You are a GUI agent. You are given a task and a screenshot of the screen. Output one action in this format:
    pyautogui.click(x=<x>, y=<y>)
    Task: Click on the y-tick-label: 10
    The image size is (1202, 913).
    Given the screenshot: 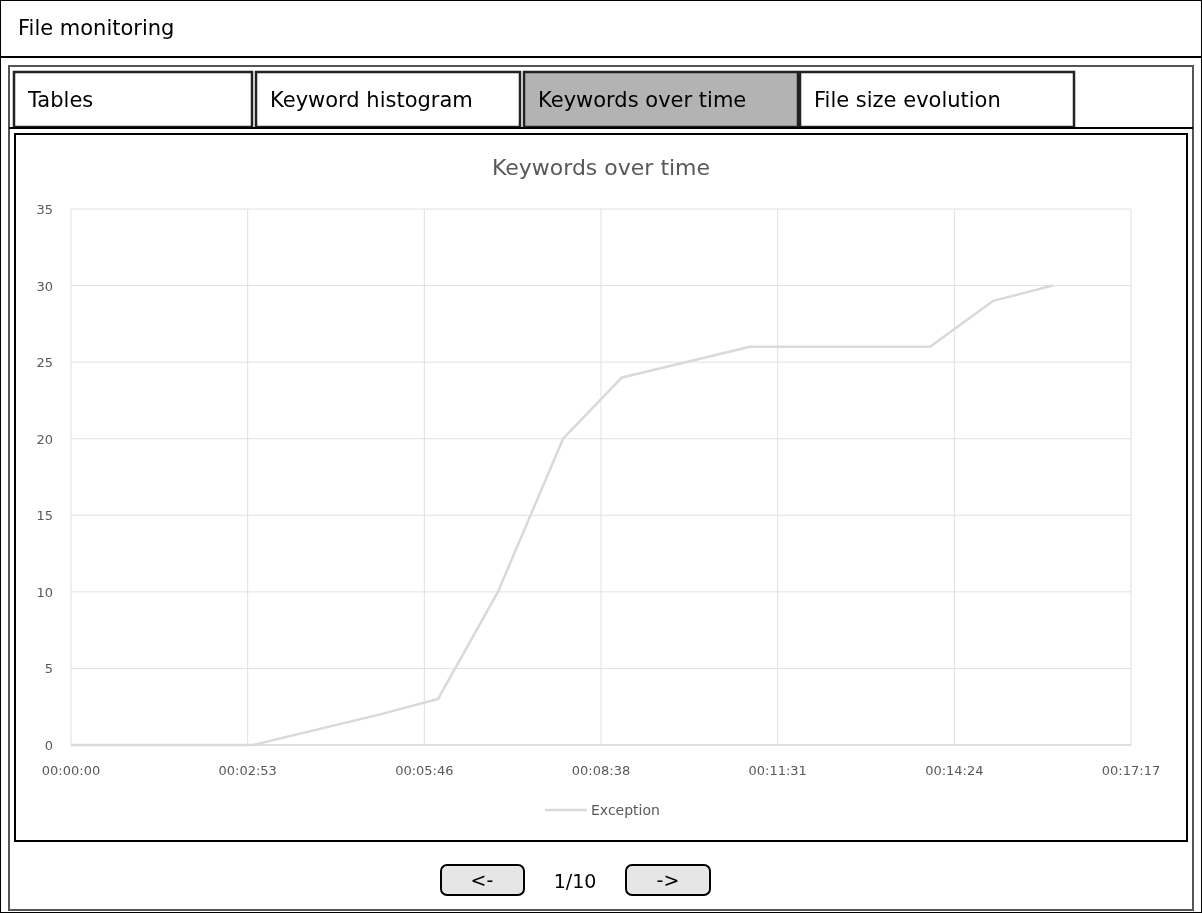 What is the action you would take?
    pyautogui.click(x=44, y=592)
    